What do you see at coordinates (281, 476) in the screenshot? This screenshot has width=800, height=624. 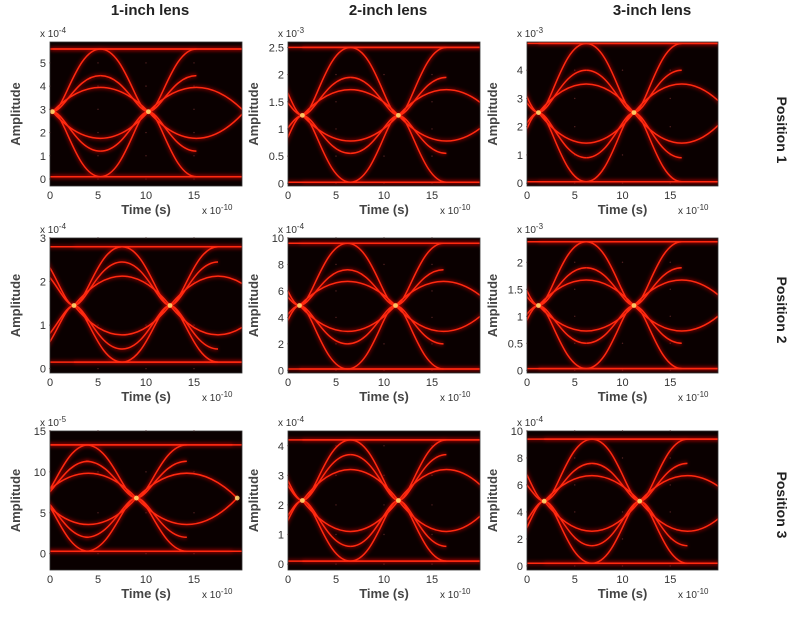 I see `y-tick-label: 3` at bounding box center [281, 476].